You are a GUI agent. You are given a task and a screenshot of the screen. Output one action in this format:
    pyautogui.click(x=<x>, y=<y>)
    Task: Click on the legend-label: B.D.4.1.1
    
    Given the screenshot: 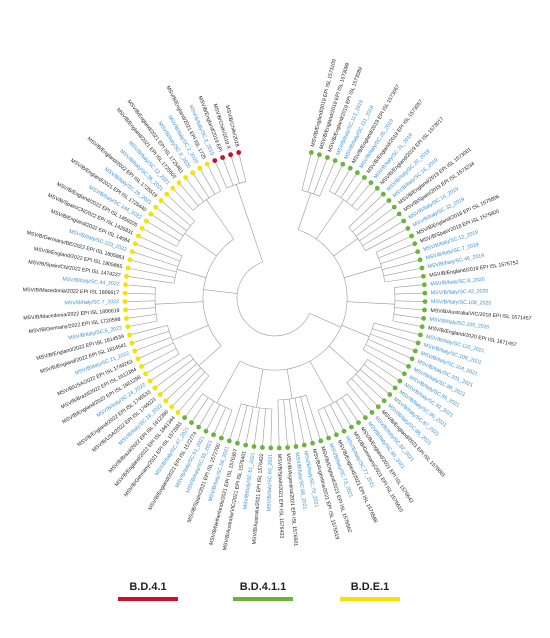 What is the action you would take?
    pyautogui.click(x=263, y=587)
    